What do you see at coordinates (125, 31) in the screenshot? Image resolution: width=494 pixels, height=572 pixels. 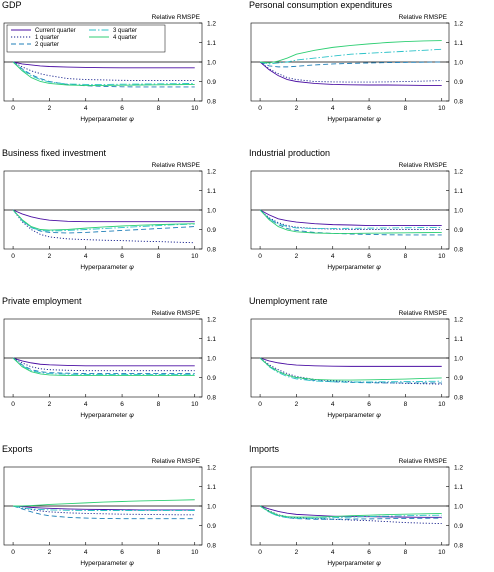 I see `legend-entry: 3 quarter` at bounding box center [125, 31].